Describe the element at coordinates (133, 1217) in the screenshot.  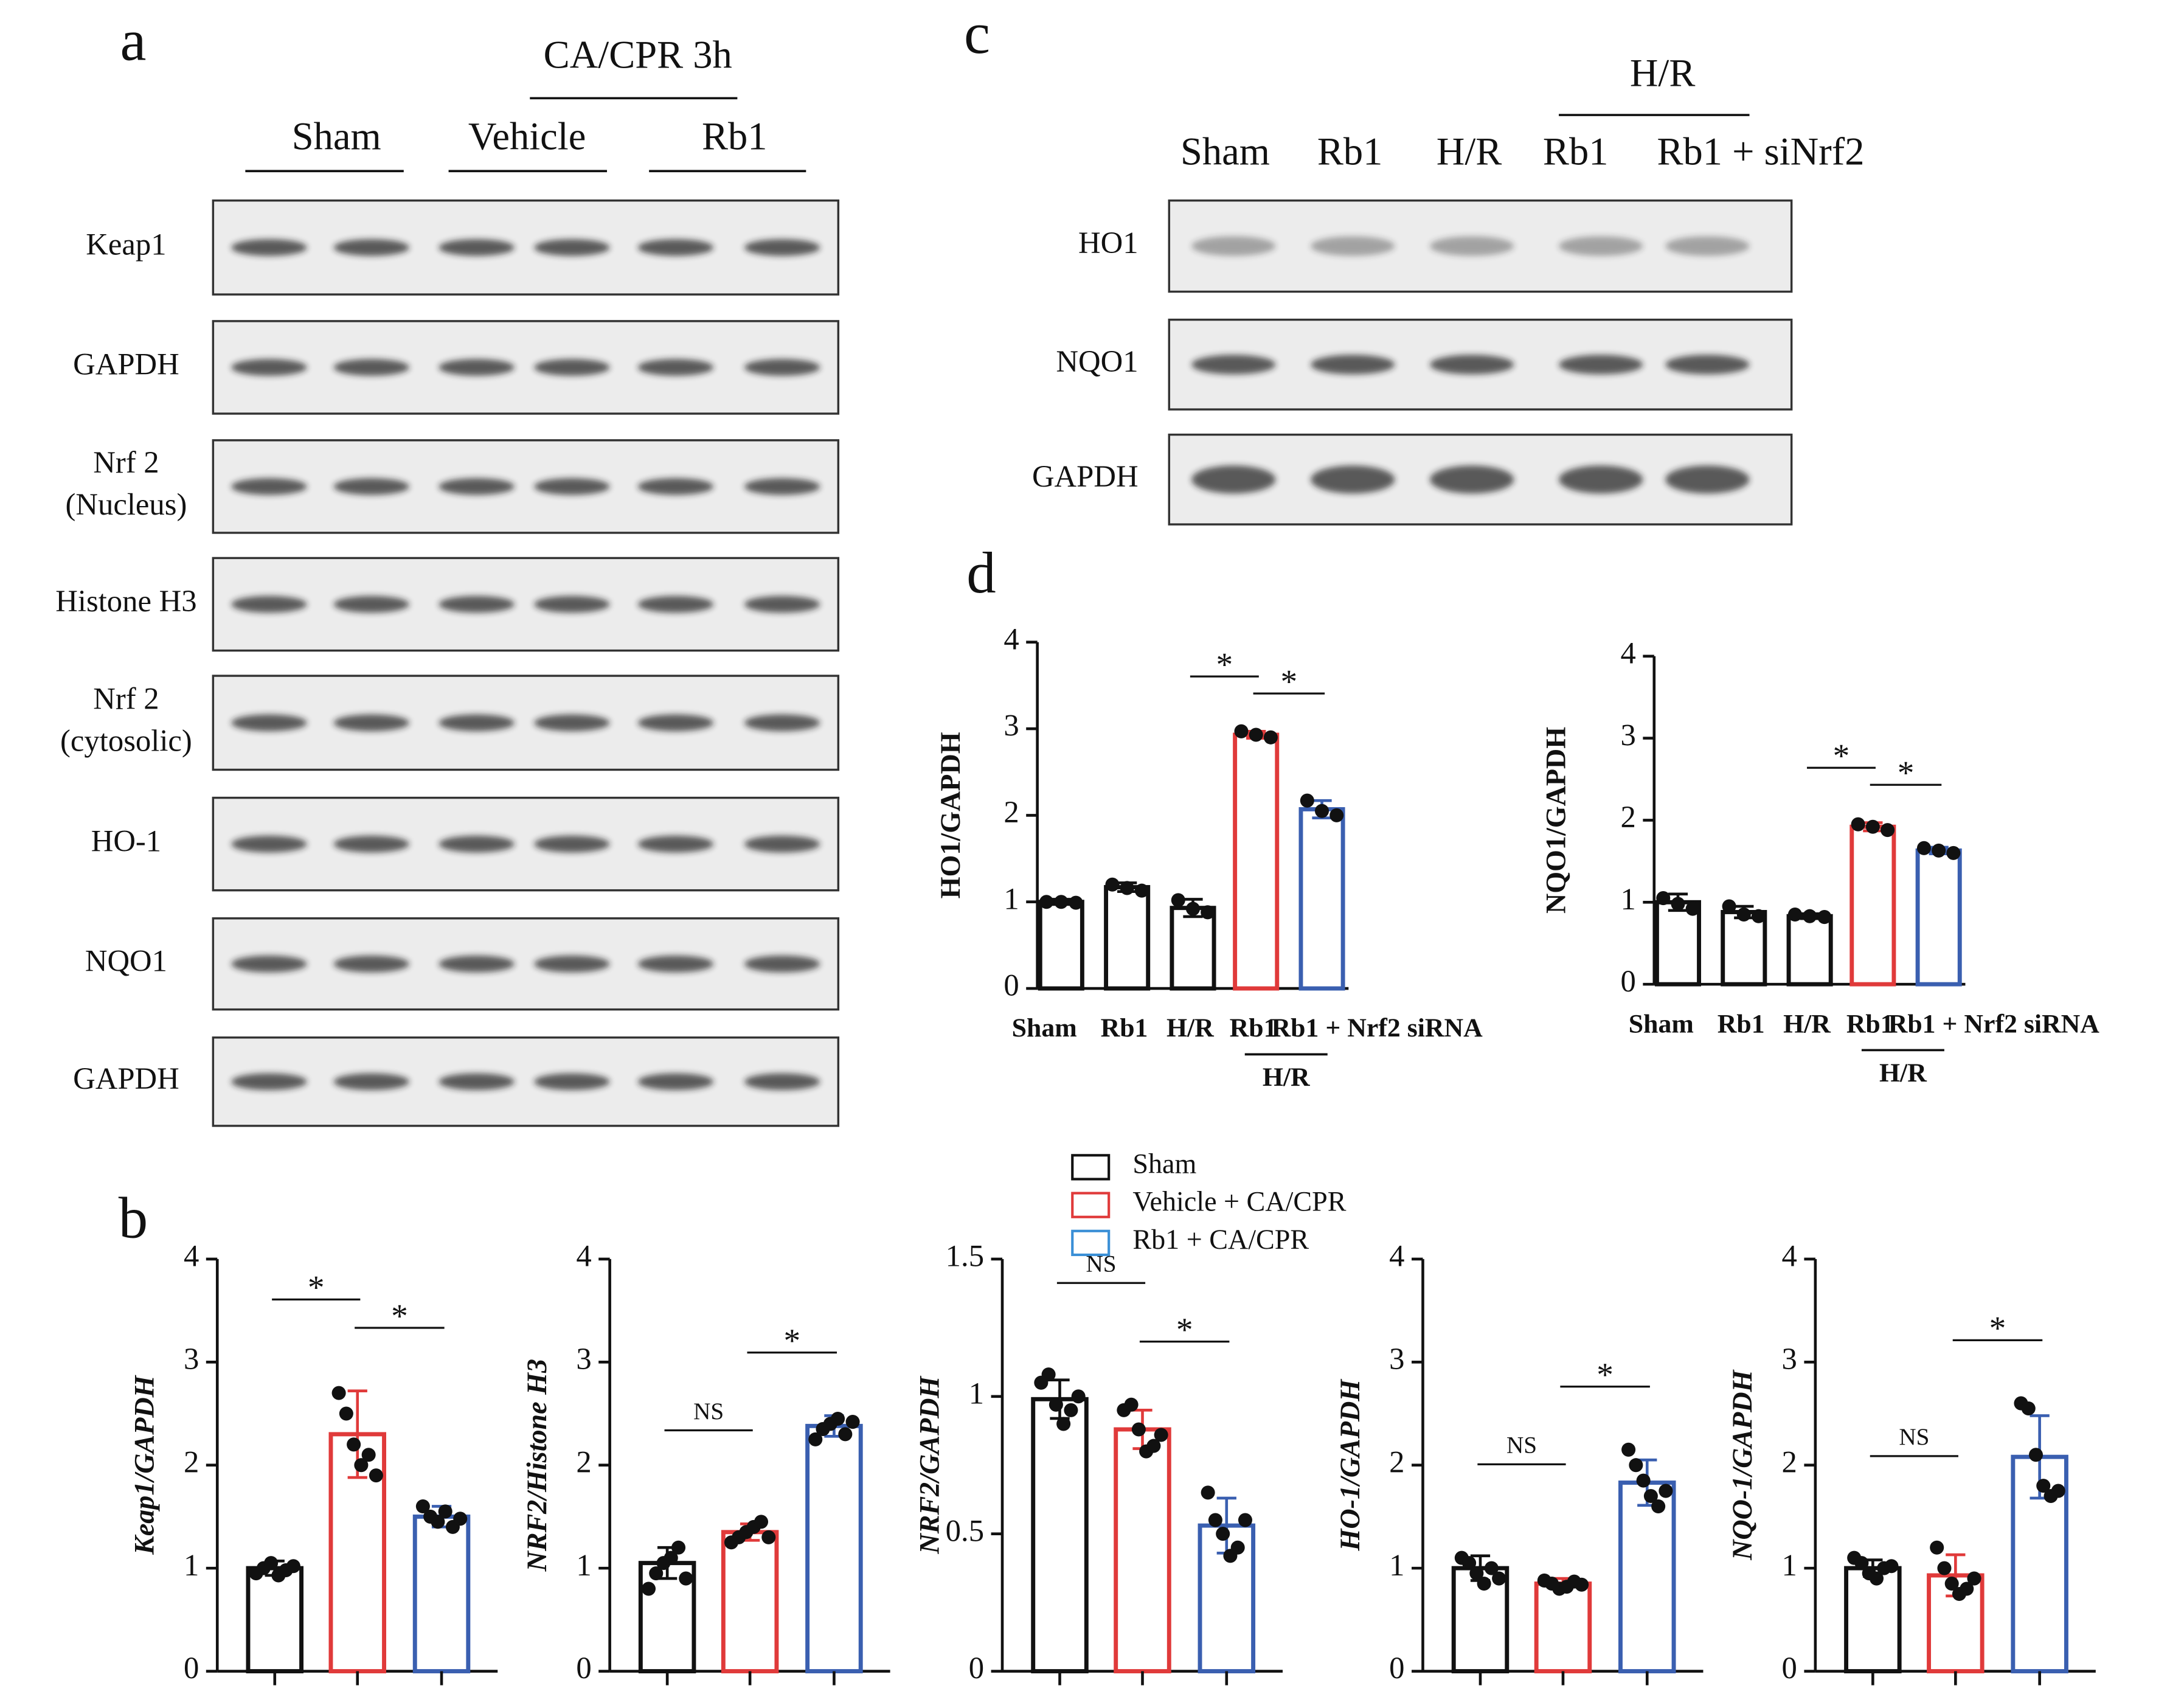
I see `panel-label: b` at that location.